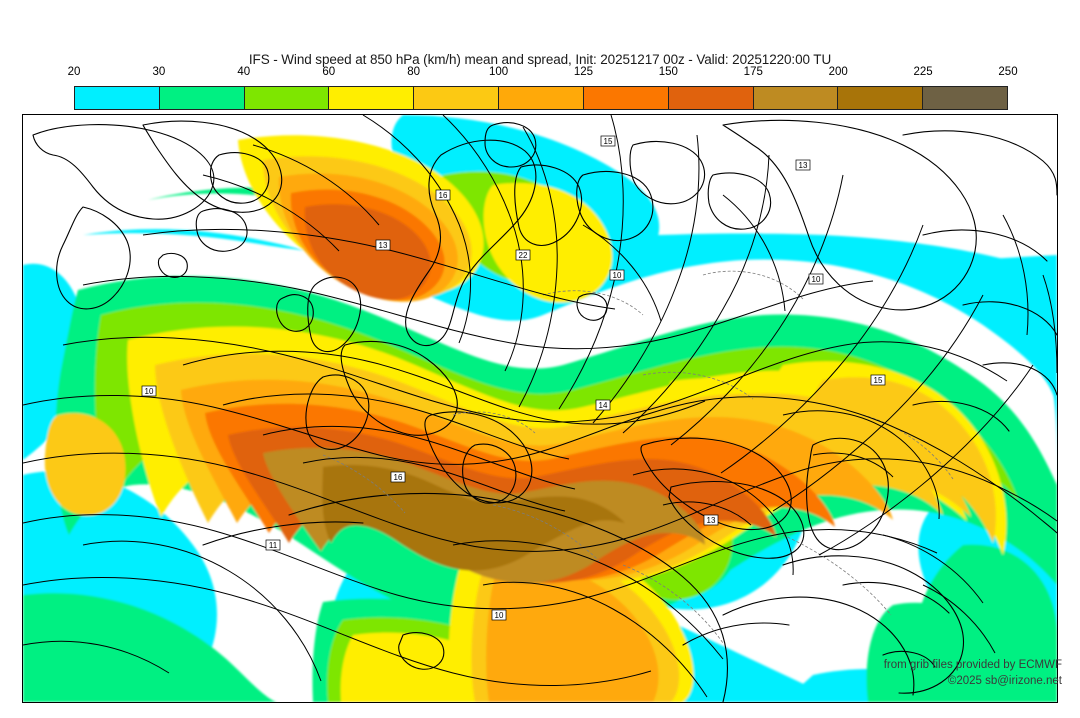 The width and height of the screenshot is (1080, 718). Describe the element at coordinates (498, 72) in the screenshot. I see `colorbar-tick-100: 100` at that location.